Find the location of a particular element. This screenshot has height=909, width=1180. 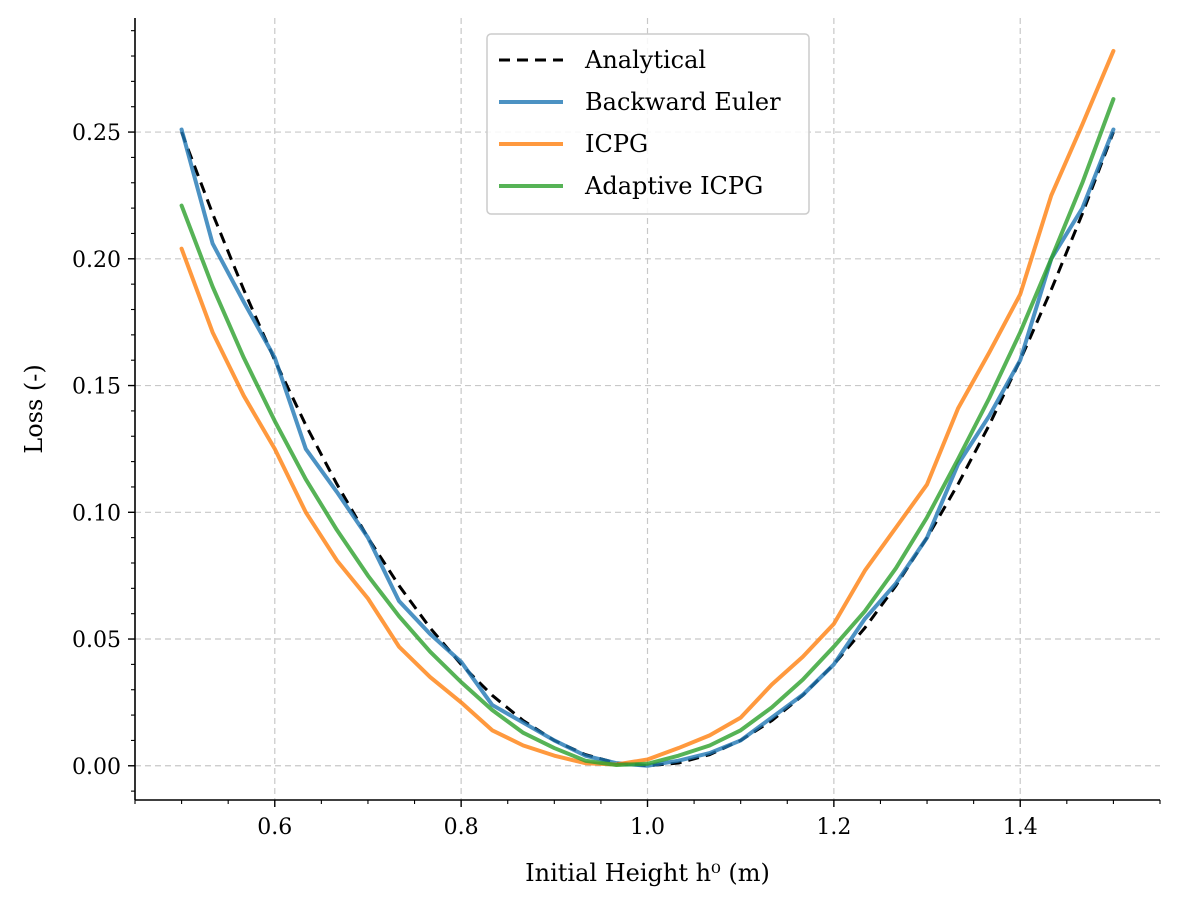

legend-label: Adaptive ICPG is located at coordinates (673, 186).